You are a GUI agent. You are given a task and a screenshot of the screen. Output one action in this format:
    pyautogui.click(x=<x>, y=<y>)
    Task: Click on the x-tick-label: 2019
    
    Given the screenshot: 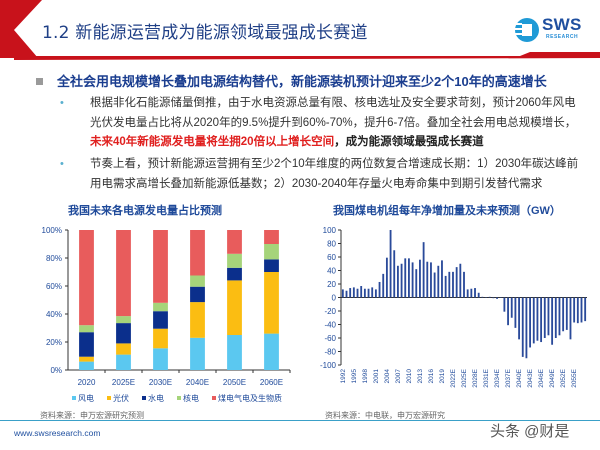 What is the action you would take?
    pyautogui.click(x=442, y=376)
    